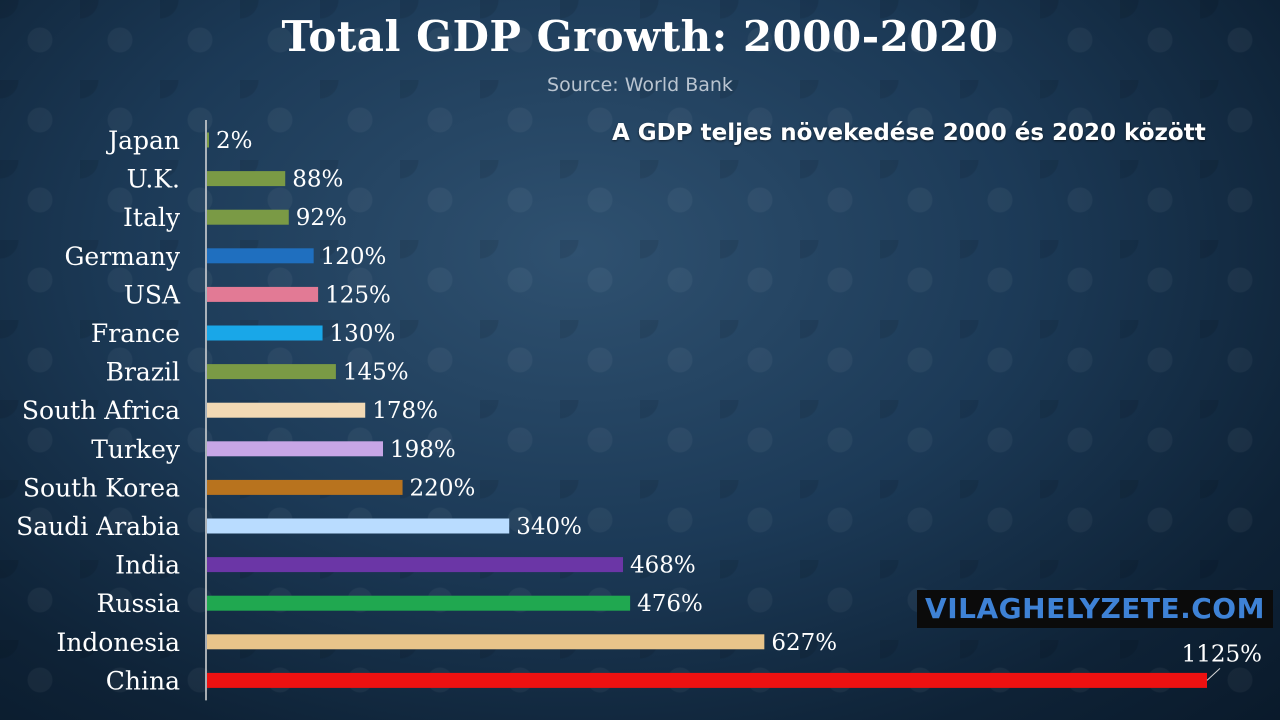 The image size is (1280, 720). I want to click on value-label: 178%, so click(405, 411).